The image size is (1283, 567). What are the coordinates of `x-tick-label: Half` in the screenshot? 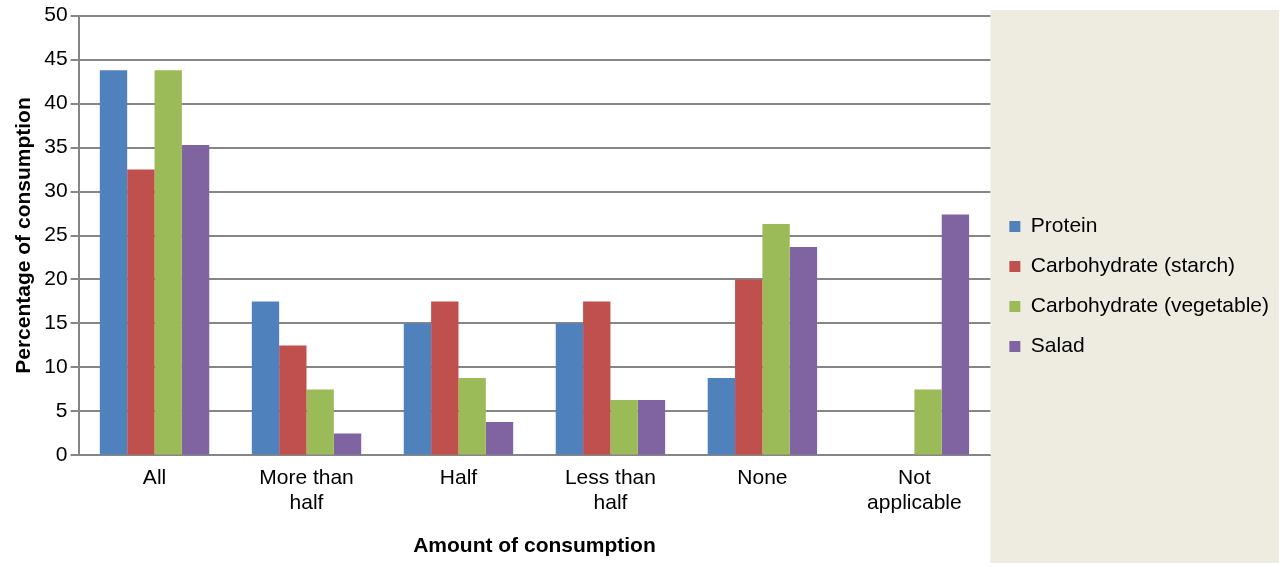 It's located at (458, 476).